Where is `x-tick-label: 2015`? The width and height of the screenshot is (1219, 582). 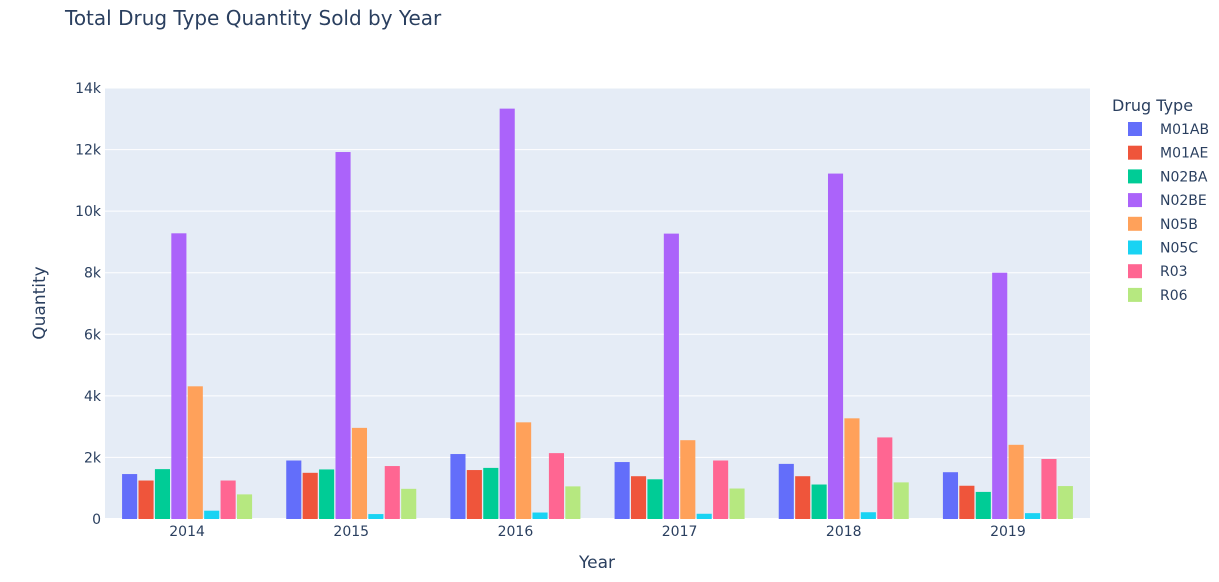 x-tick-label: 2015 is located at coordinates (351, 532).